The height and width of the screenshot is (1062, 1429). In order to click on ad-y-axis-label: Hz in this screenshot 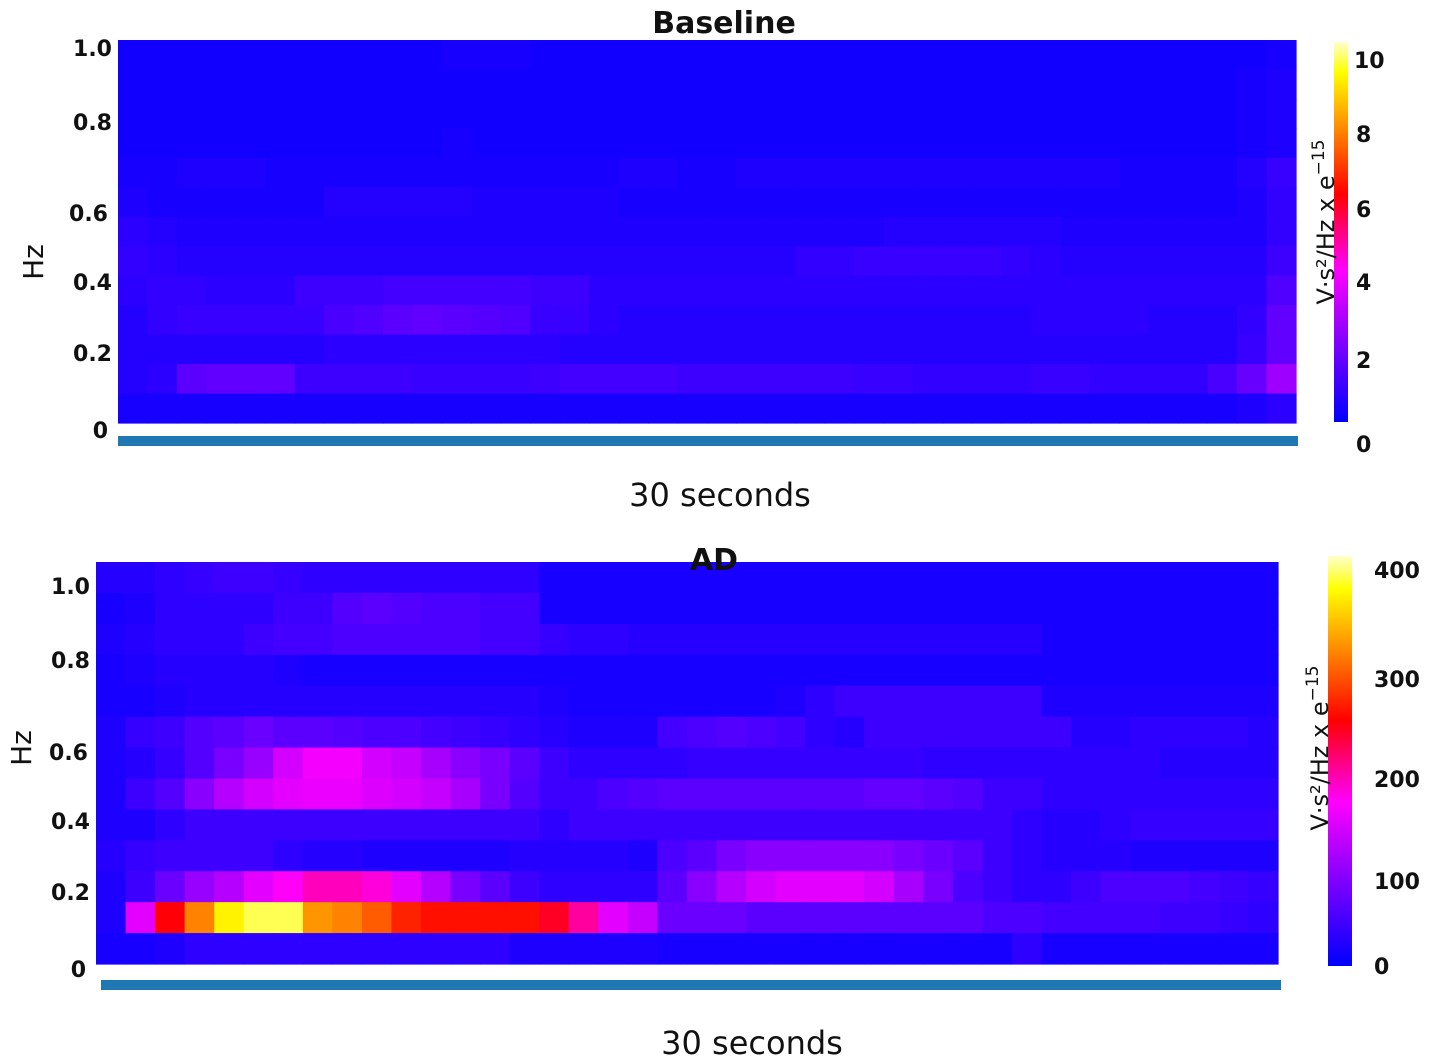, I will do `click(21, 748)`.